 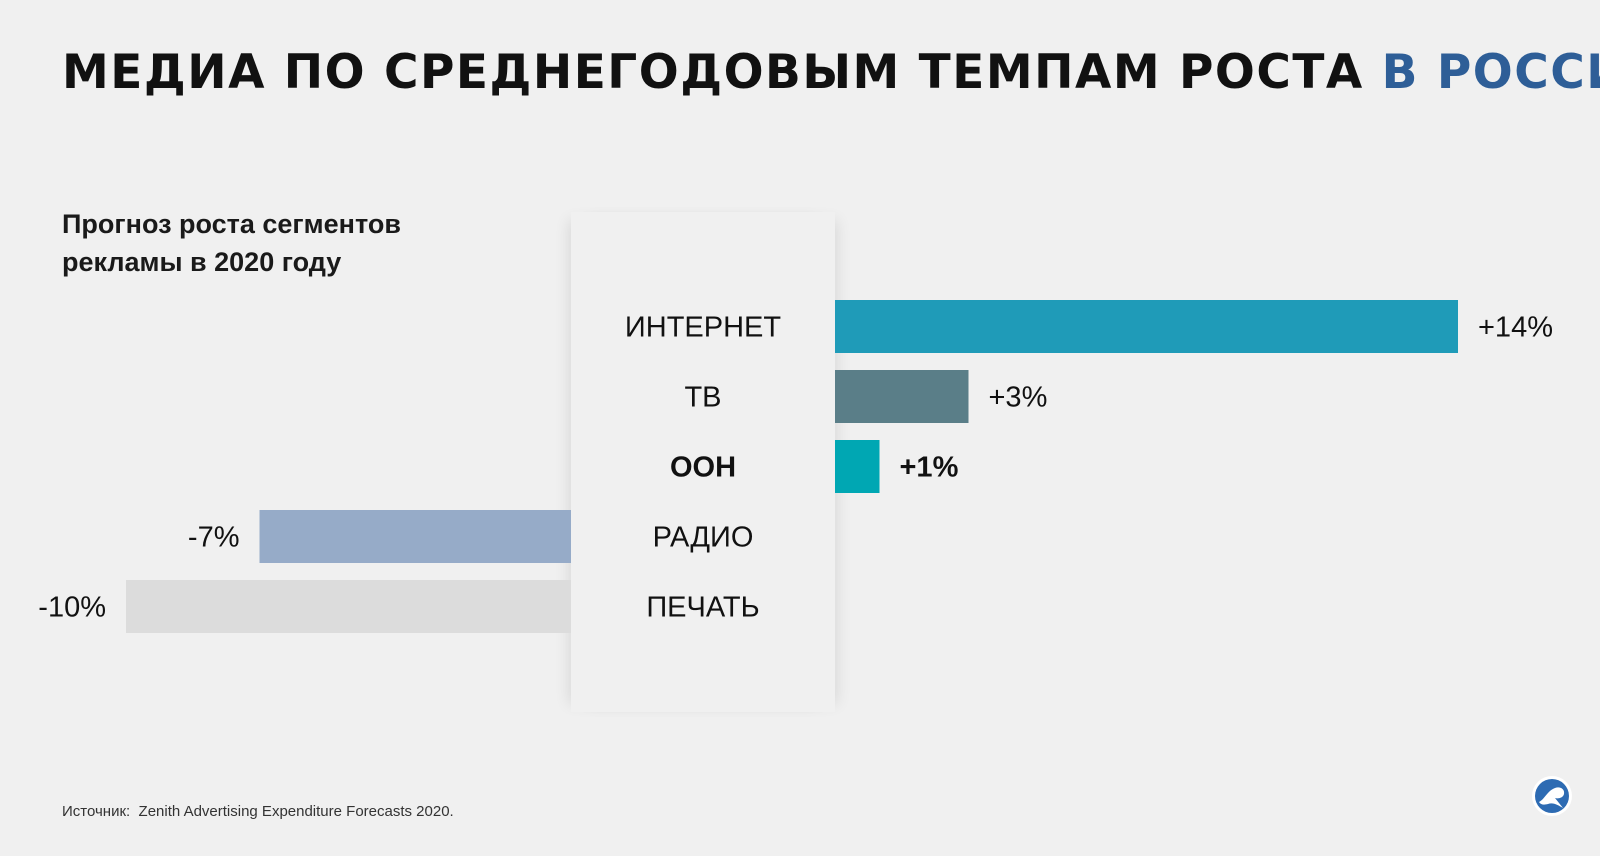 I want to click on category-label-1: ТВ, so click(x=702, y=398).